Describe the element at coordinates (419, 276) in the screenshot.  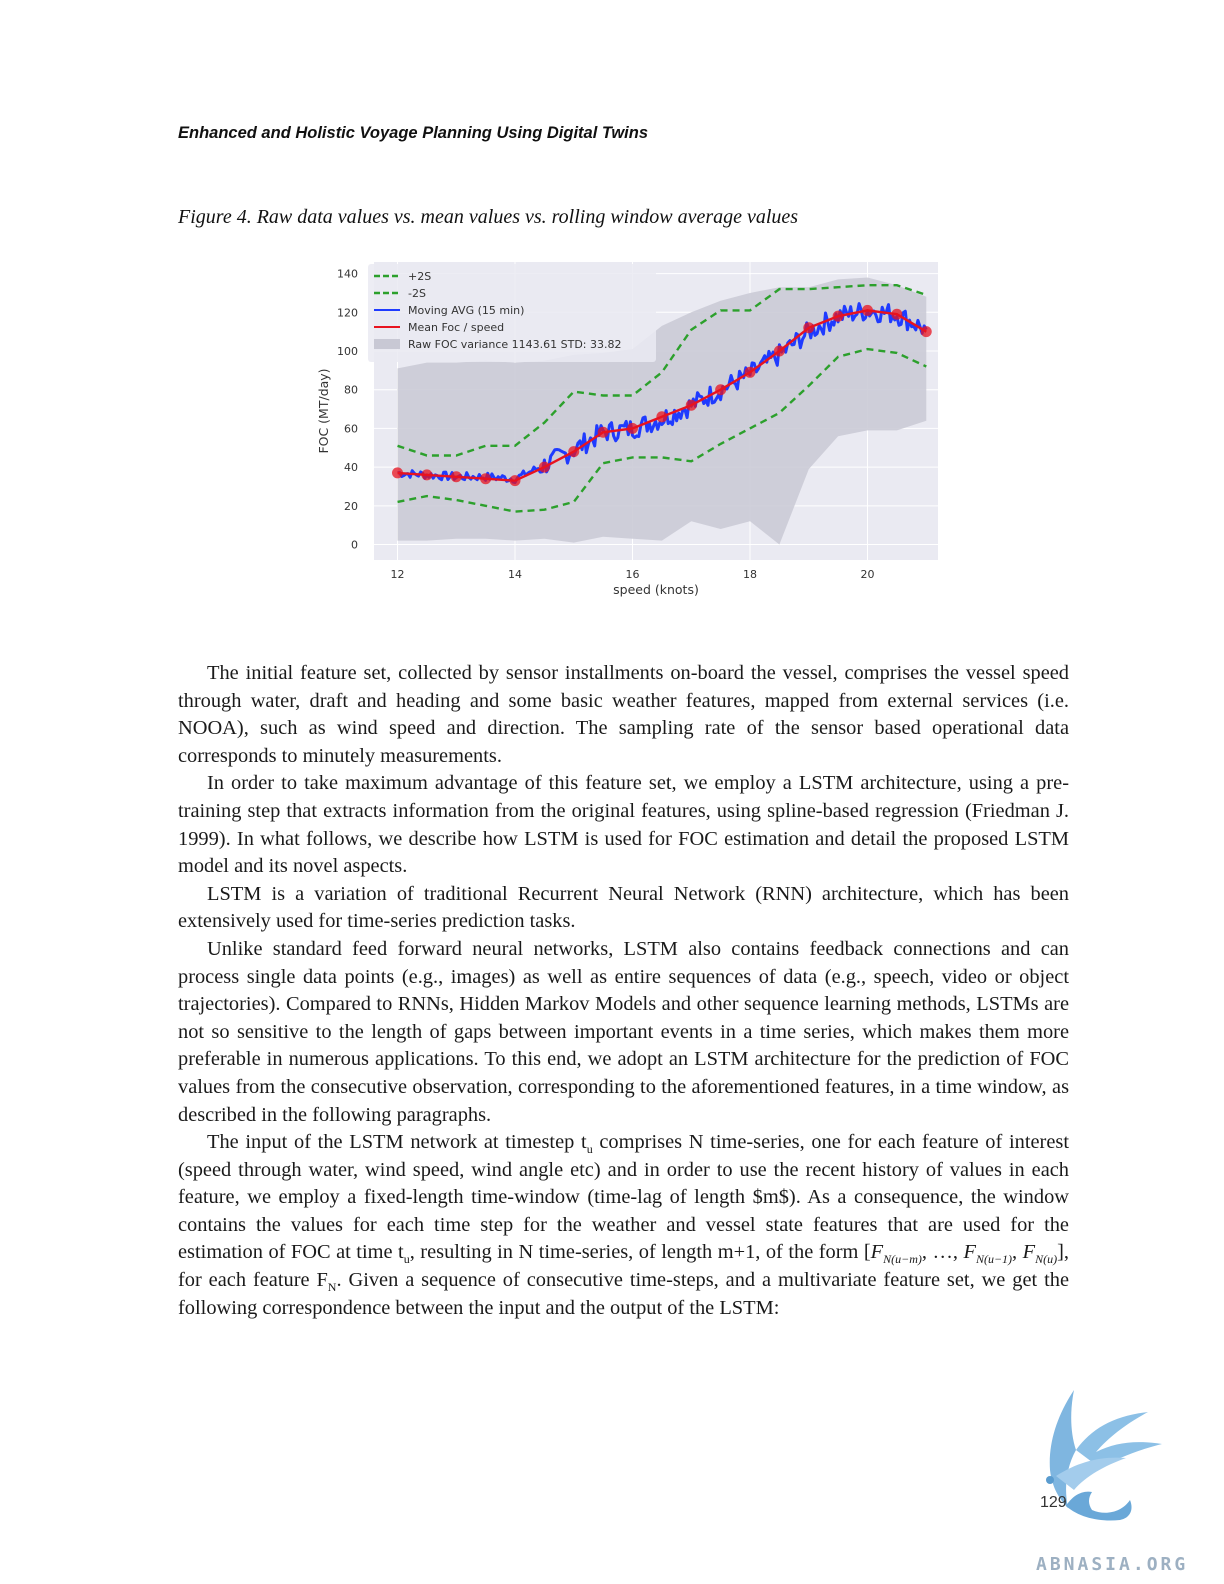
I see `legend-label: +2S` at that location.